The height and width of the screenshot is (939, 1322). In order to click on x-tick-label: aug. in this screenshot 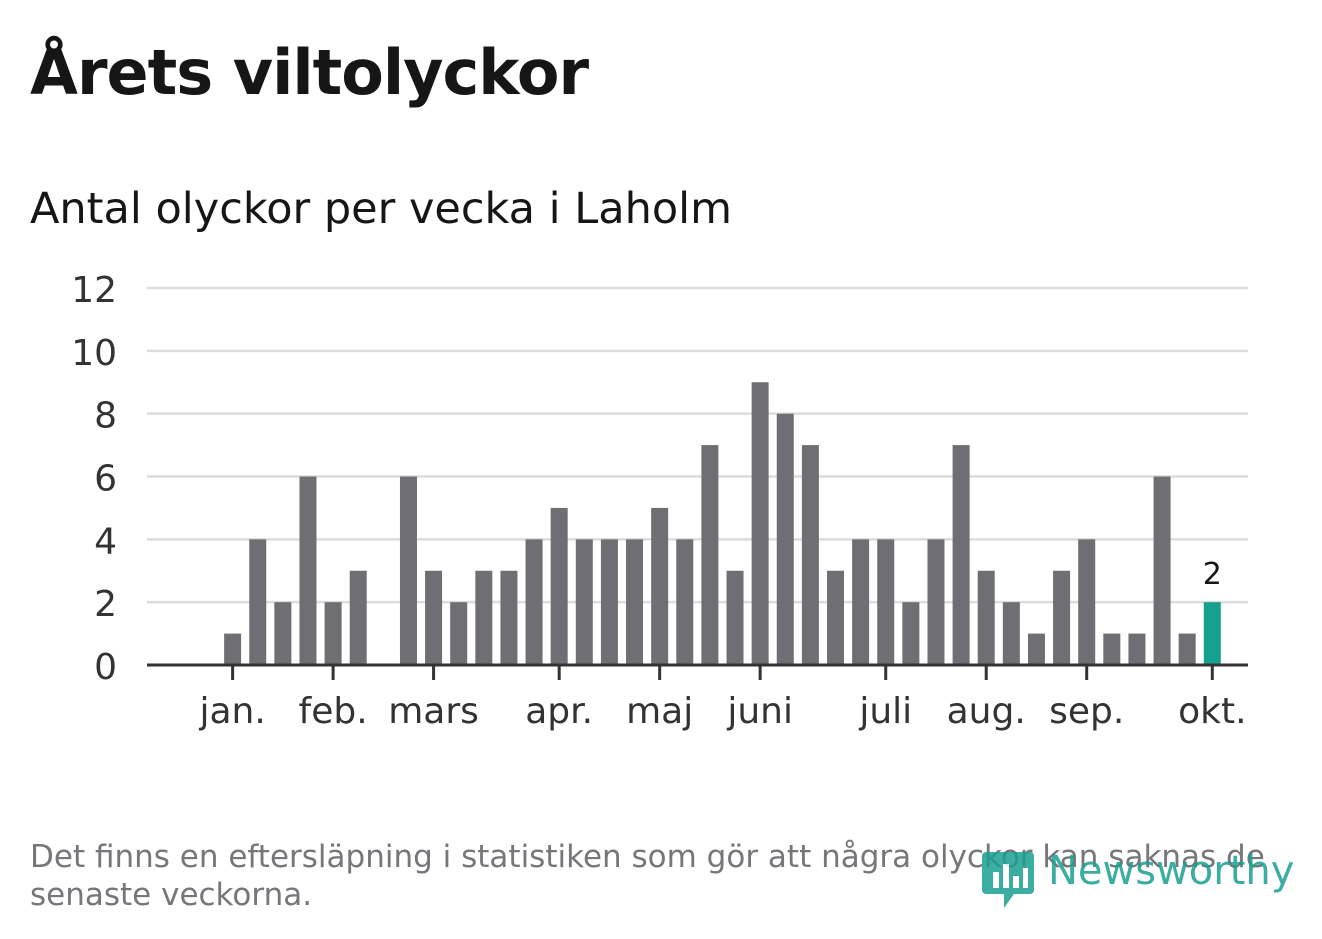, I will do `click(986, 711)`.